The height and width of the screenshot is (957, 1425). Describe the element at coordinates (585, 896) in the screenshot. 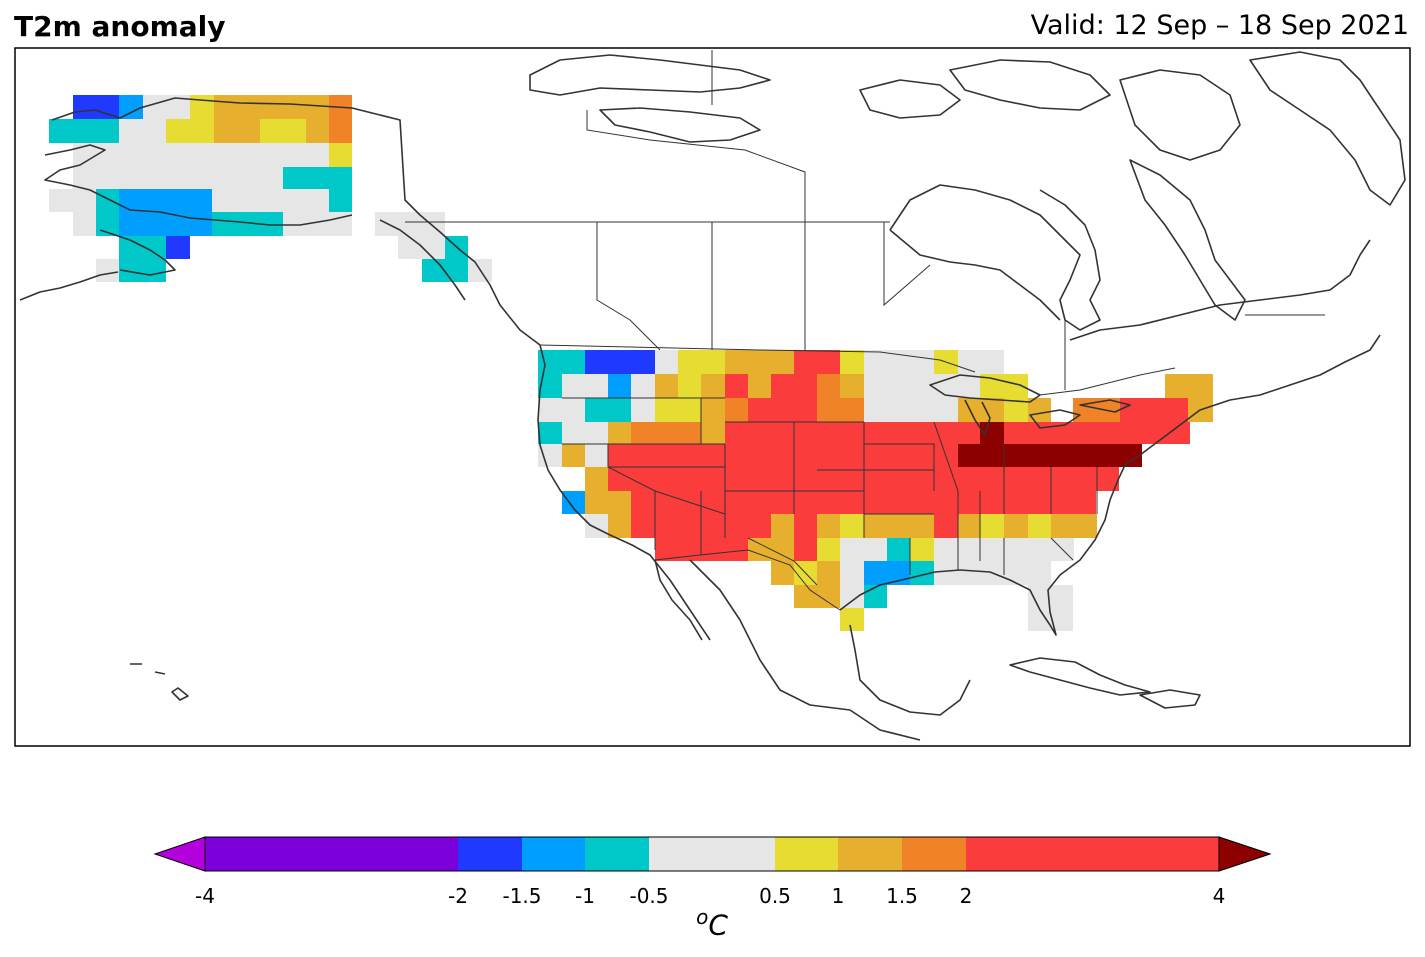

I see `colorbar-tick-label: -1` at that location.